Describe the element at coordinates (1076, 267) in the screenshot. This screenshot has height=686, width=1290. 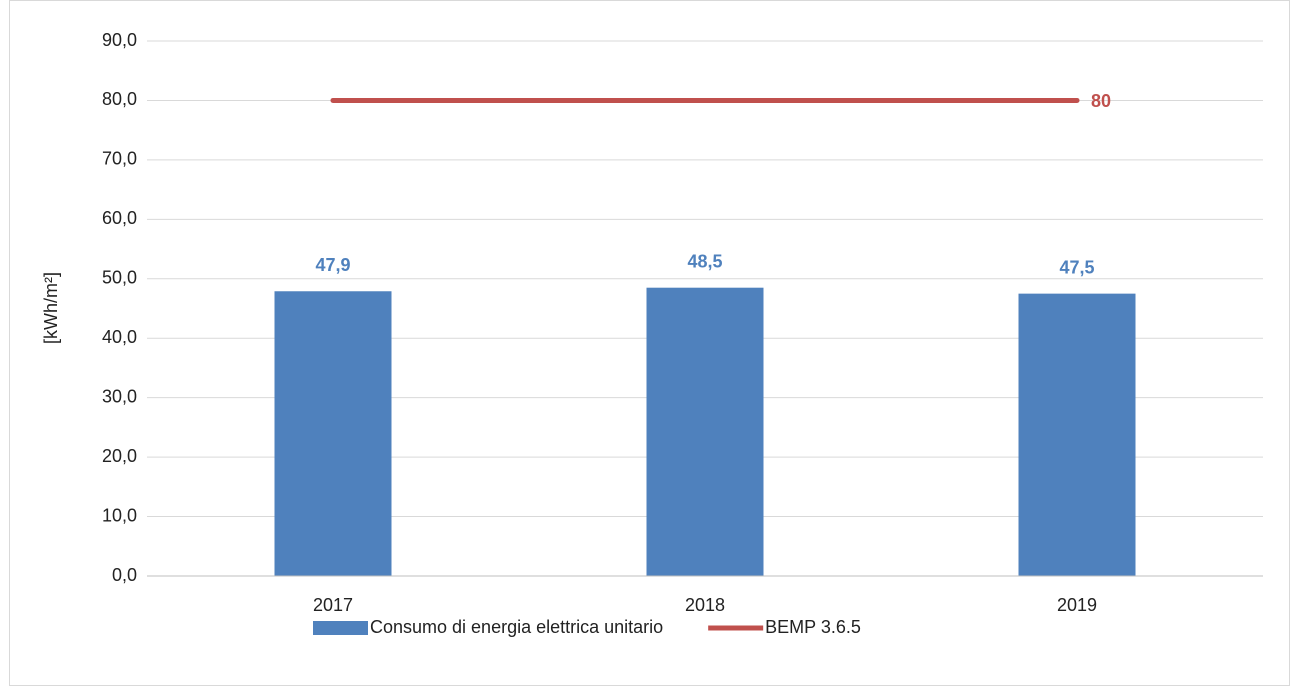
I see `data-label: 47,5` at that location.